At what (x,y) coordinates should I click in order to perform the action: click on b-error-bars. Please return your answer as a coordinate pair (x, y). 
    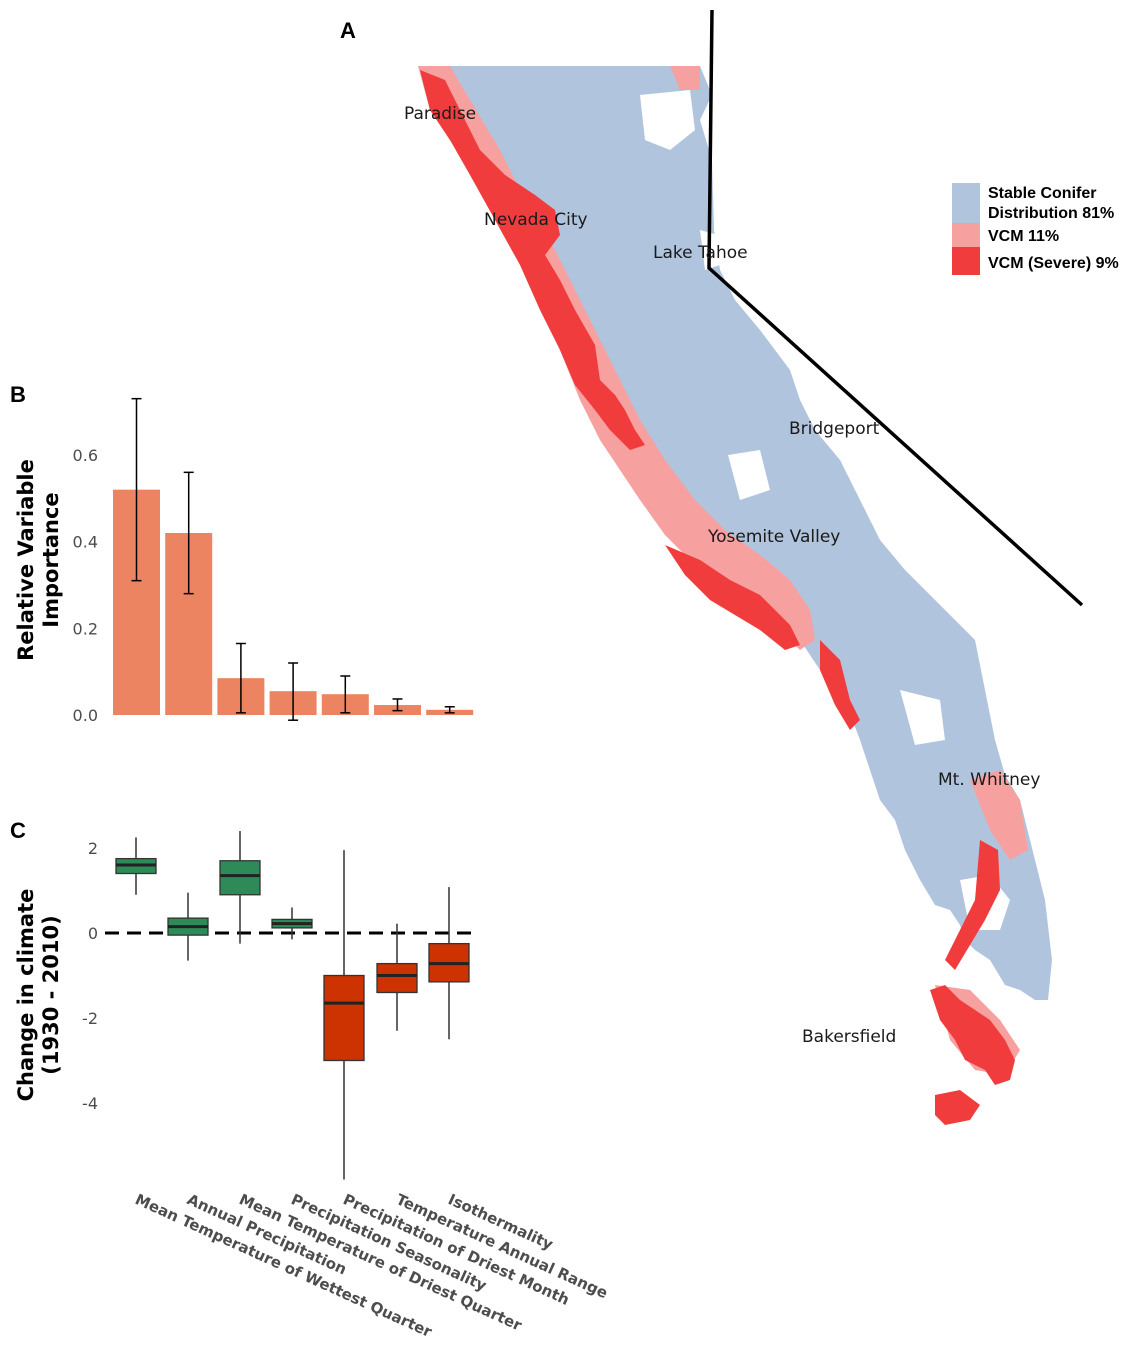
    Looking at the image, I should click on (293, 559).